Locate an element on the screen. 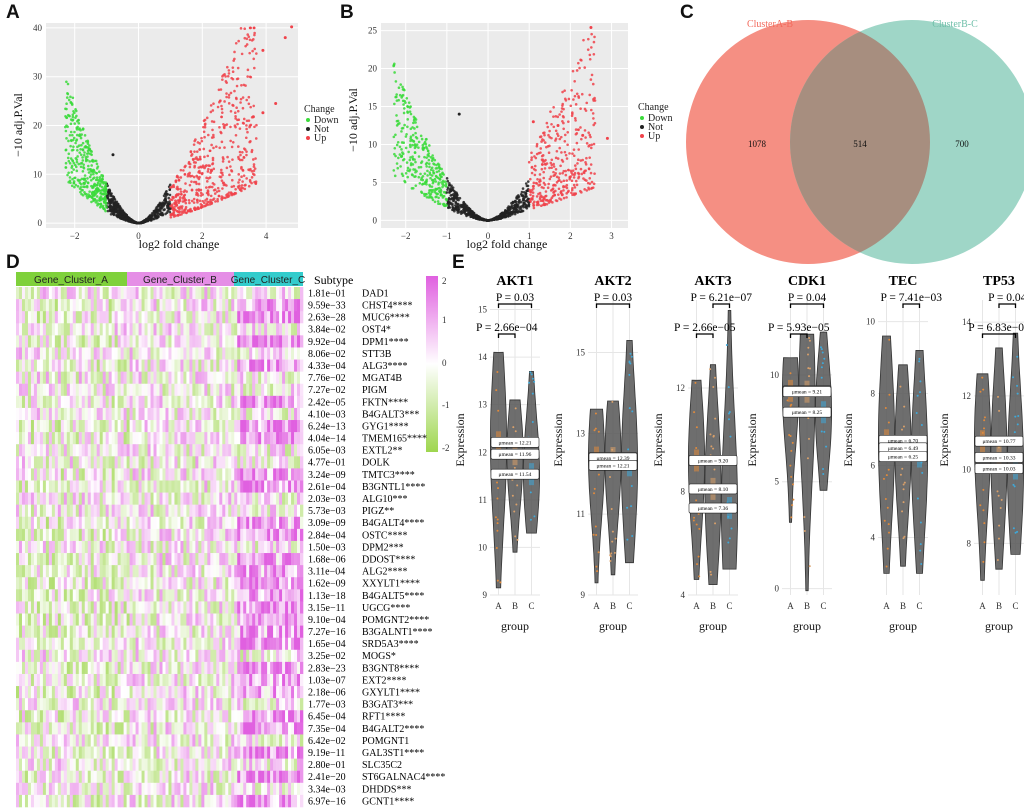 This screenshot has width=1024, height=810. venn-set-b-name: ClusterB-C is located at coordinates (955, 24).